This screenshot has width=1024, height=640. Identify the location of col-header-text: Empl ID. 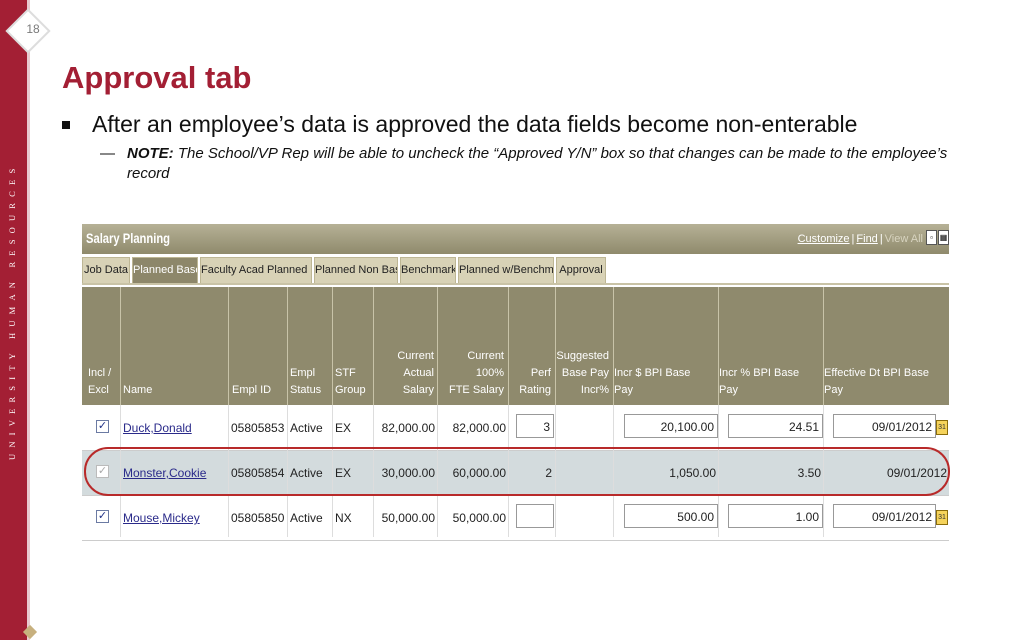
(252, 390).